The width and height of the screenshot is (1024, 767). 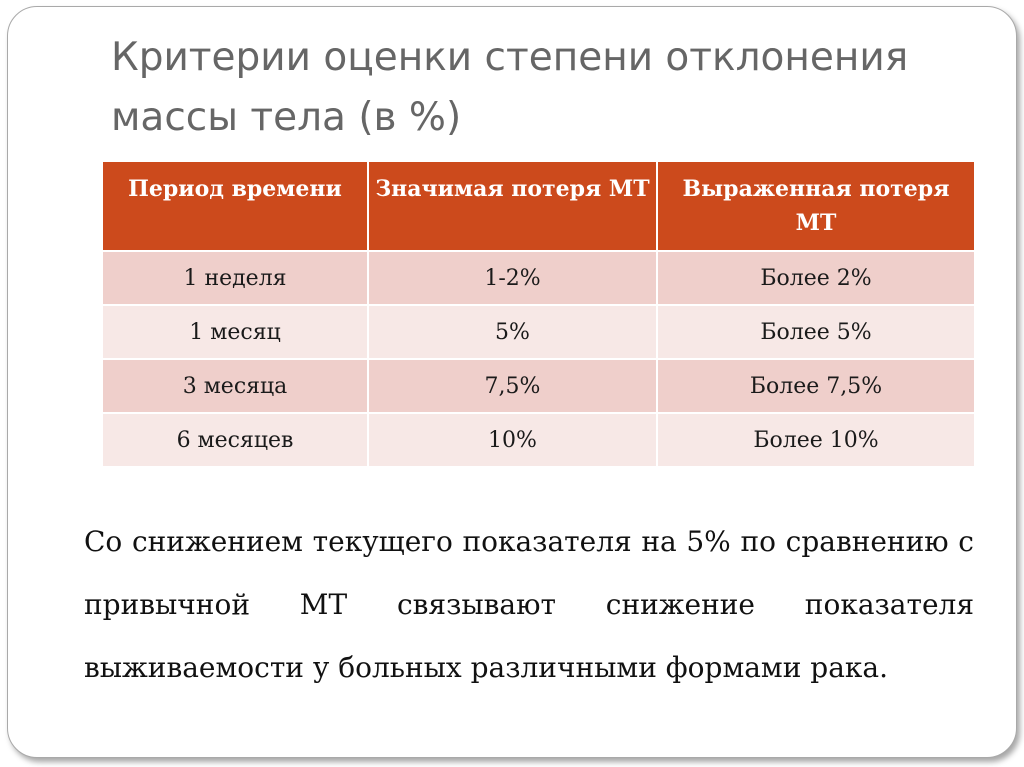 What do you see at coordinates (235, 278) in the screenshot?
I see `cell-period: 1 неделя` at bounding box center [235, 278].